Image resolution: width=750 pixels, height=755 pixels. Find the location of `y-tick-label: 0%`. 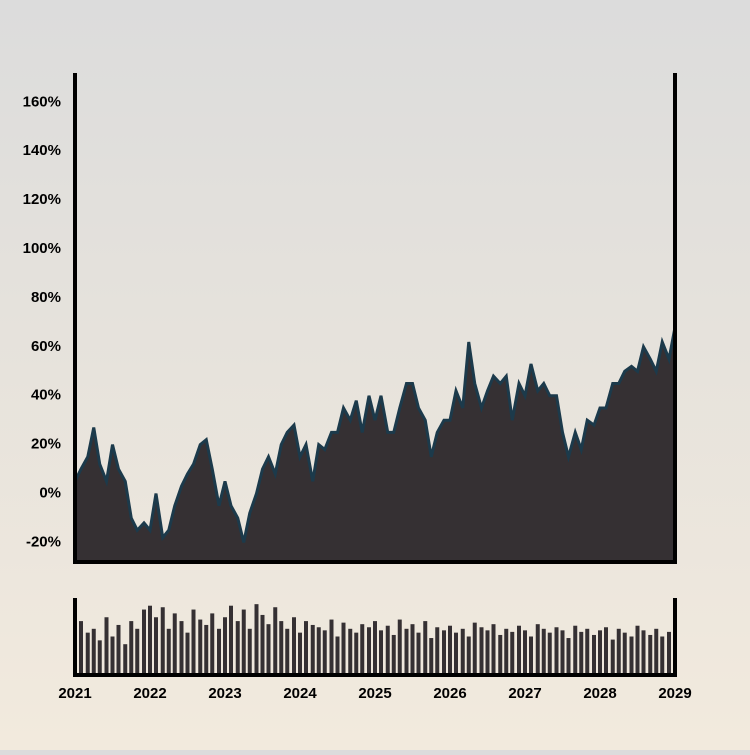

y-tick-label: 0% is located at coordinates (50, 493).